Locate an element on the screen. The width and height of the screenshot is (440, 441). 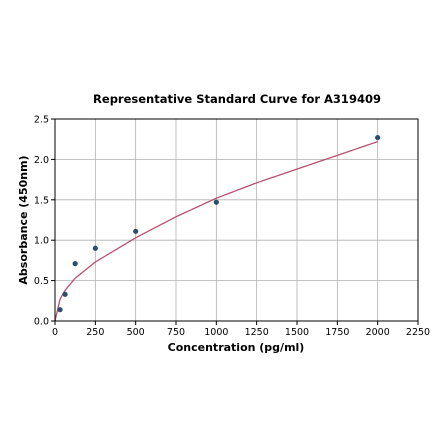
y-tick-label: 0.5 is located at coordinates (41, 281).